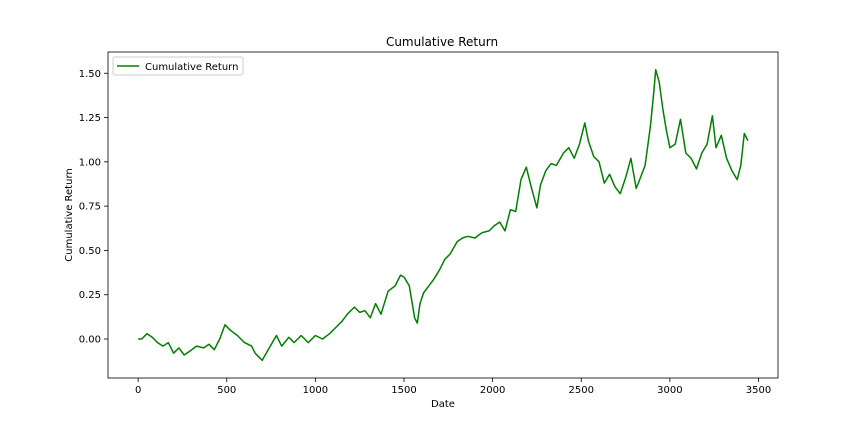 The width and height of the screenshot is (864, 432). I want to click on x-tick-label: 2500, so click(581, 390).